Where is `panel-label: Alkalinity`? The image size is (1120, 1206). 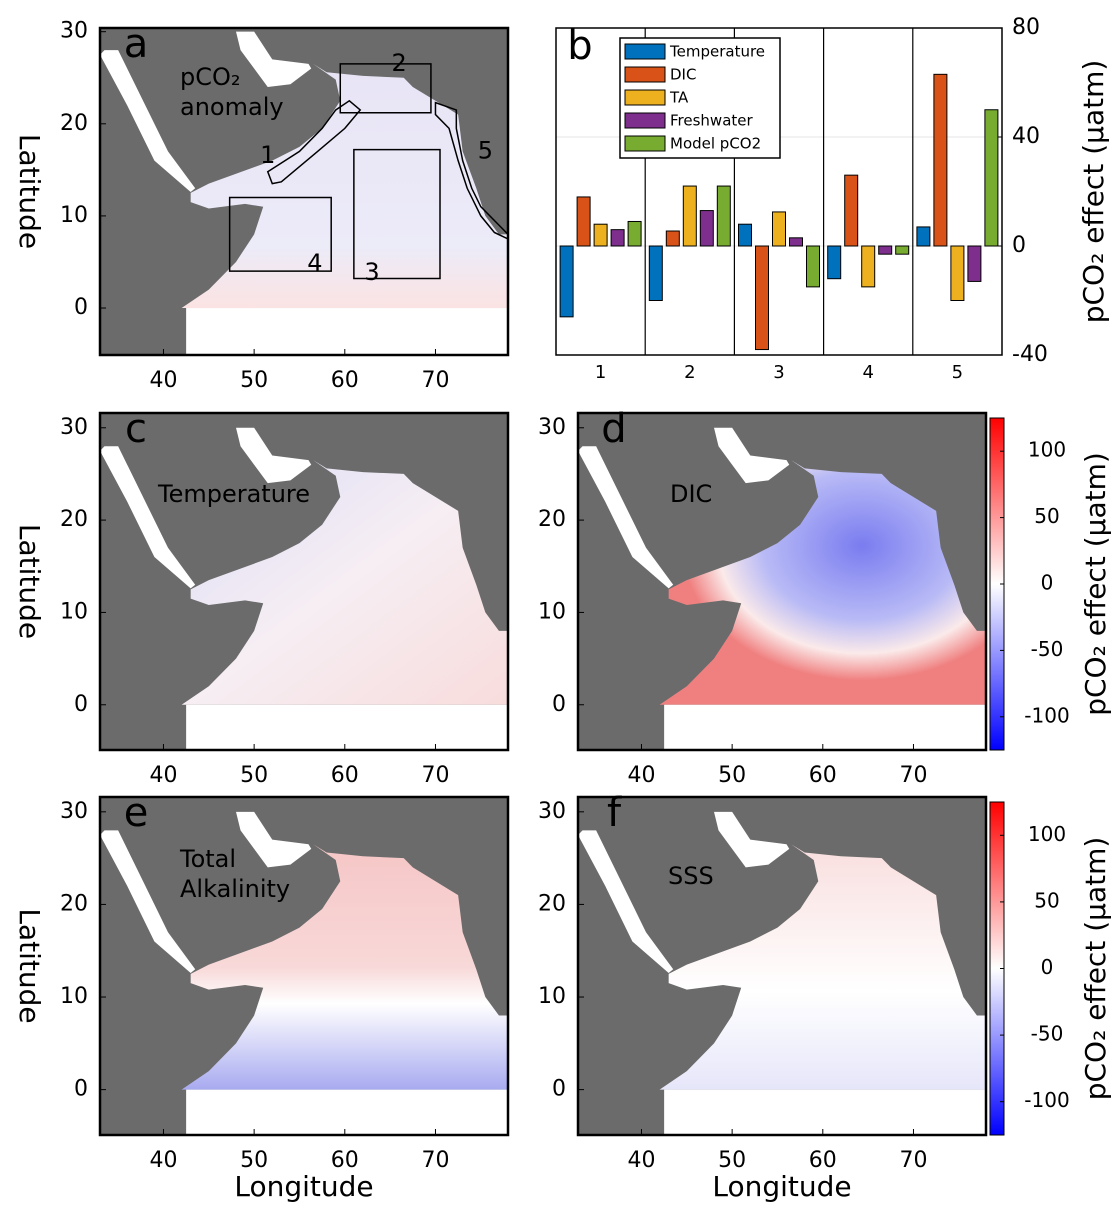 panel-label: Alkalinity is located at coordinates (235, 889).